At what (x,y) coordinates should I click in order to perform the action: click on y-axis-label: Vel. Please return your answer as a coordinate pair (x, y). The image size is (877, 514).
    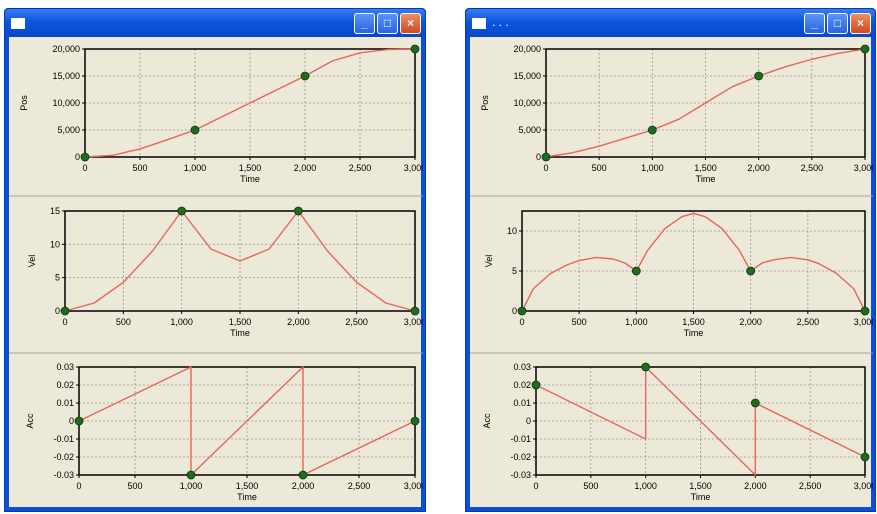
    Looking at the image, I should click on (489, 261).